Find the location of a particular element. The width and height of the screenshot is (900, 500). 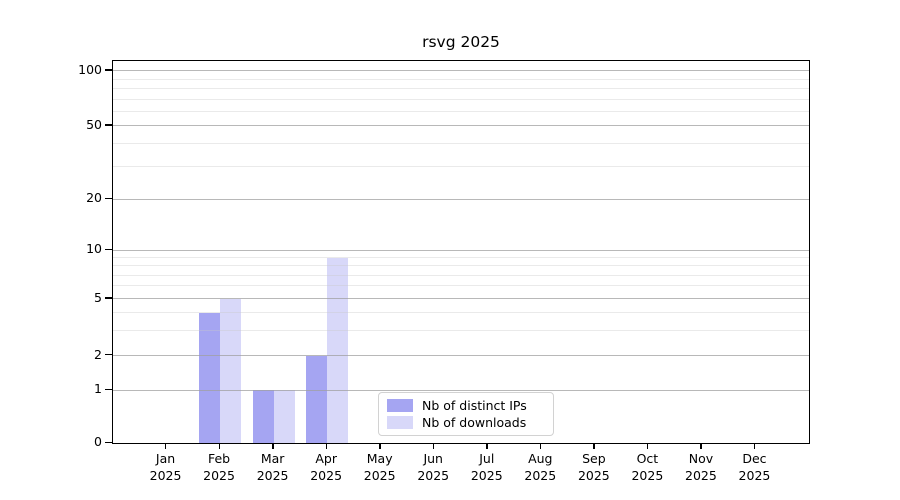

x-tick-label: May 2025 is located at coordinates (379, 467).